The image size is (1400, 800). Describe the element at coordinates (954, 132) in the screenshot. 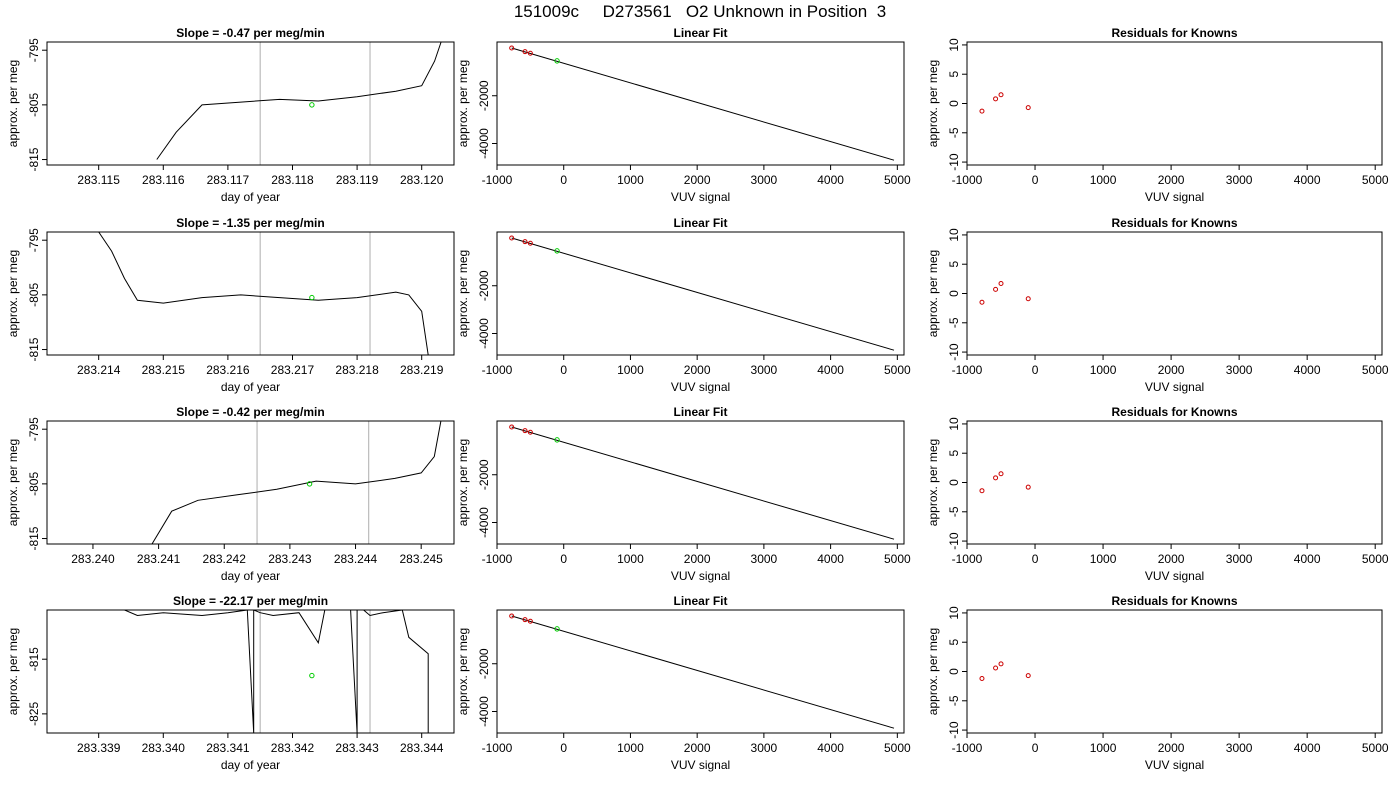

I see `y-tick-label: -5` at that location.